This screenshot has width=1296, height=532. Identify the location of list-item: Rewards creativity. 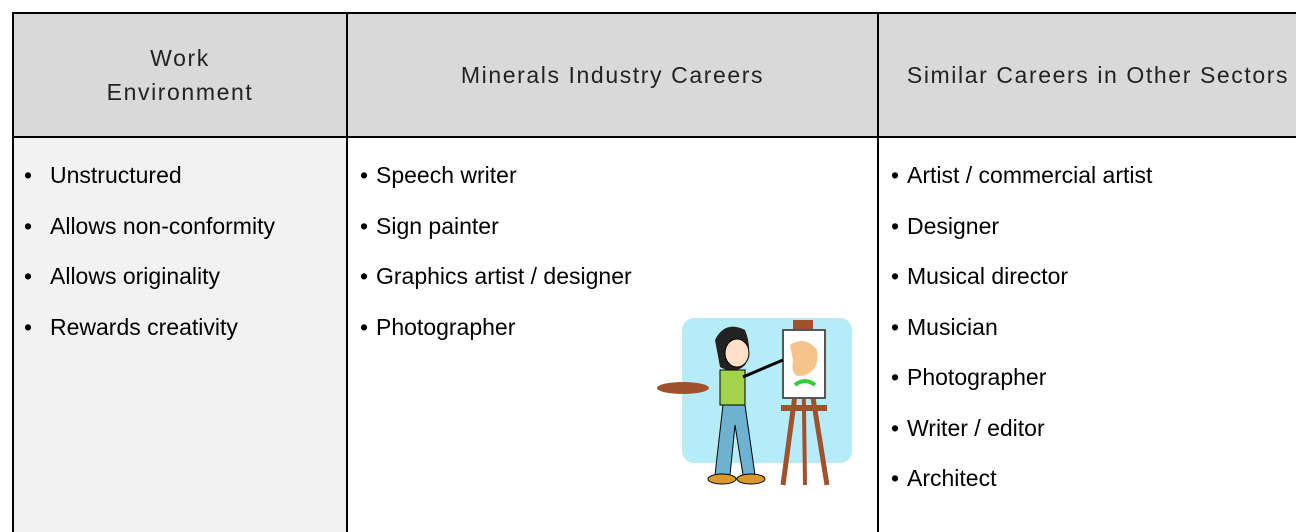
(180, 327).